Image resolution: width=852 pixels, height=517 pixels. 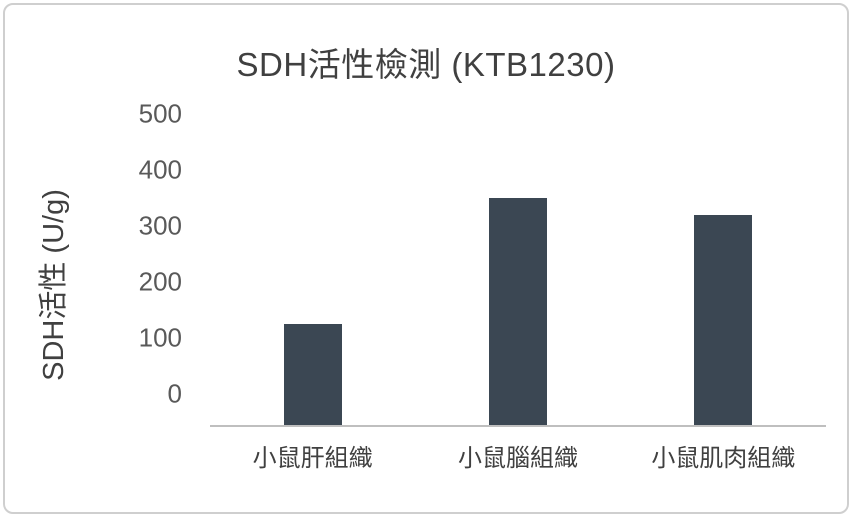 What do you see at coordinates (160, 225) in the screenshot?
I see `y-tick-label: 300` at bounding box center [160, 225].